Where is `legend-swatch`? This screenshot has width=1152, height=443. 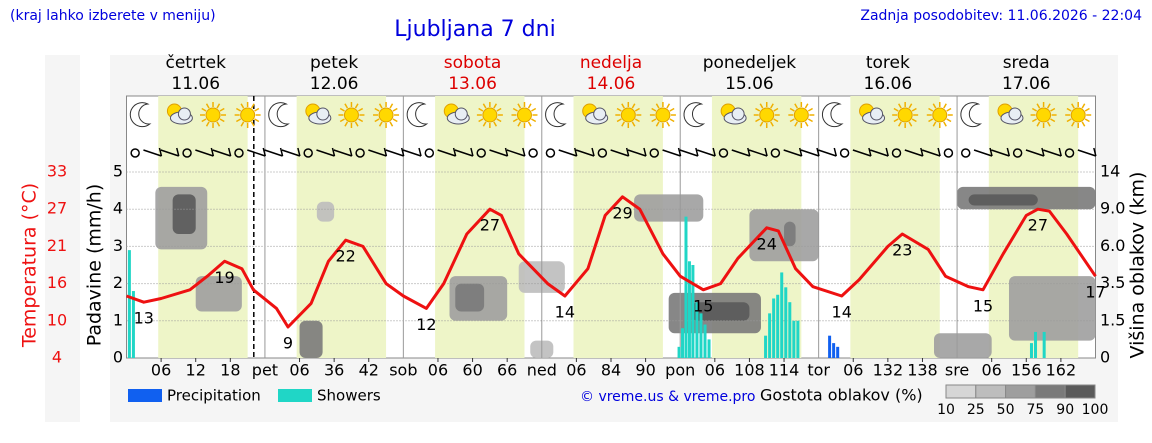 legend-swatch is located at coordinates (295, 395).